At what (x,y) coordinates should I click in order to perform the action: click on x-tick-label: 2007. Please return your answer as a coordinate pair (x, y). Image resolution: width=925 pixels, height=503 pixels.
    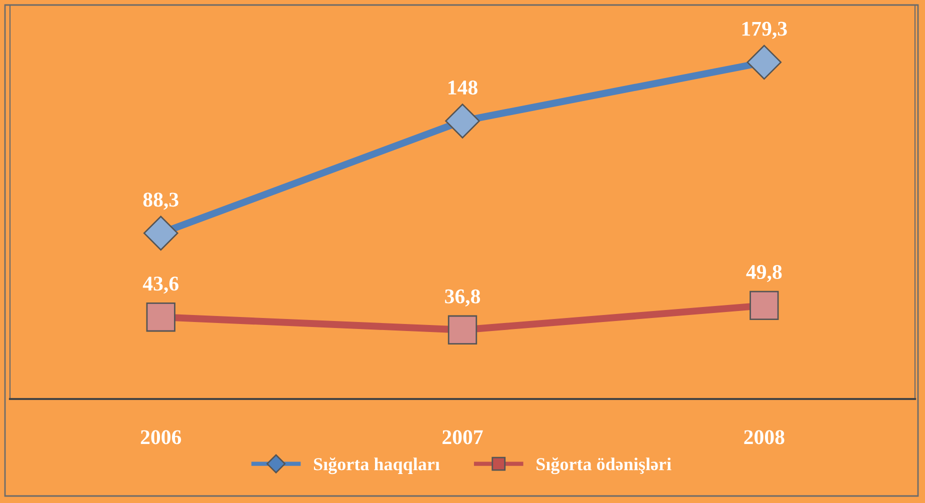
    Looking at the image, I should click on (462, 437).